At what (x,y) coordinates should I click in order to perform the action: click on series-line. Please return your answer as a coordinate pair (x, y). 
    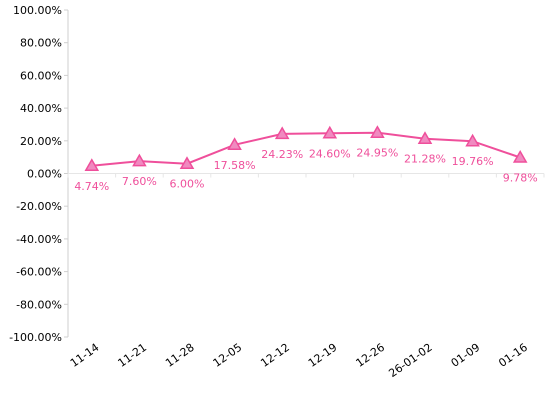
    Looking at the image, I should click on (306, 149).